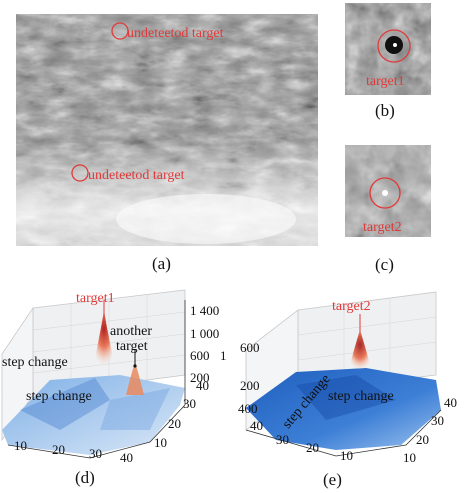  I want to click on panel-b-svg: target1, so click(388, 49).